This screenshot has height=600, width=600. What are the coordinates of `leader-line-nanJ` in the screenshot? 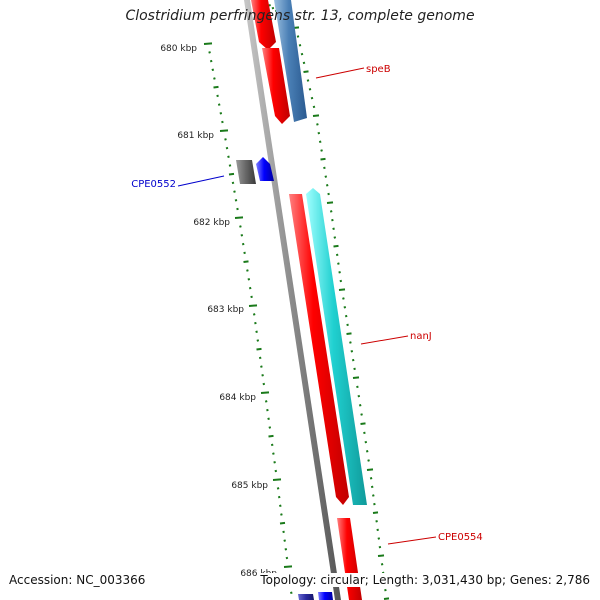 It's located at (384, 340).